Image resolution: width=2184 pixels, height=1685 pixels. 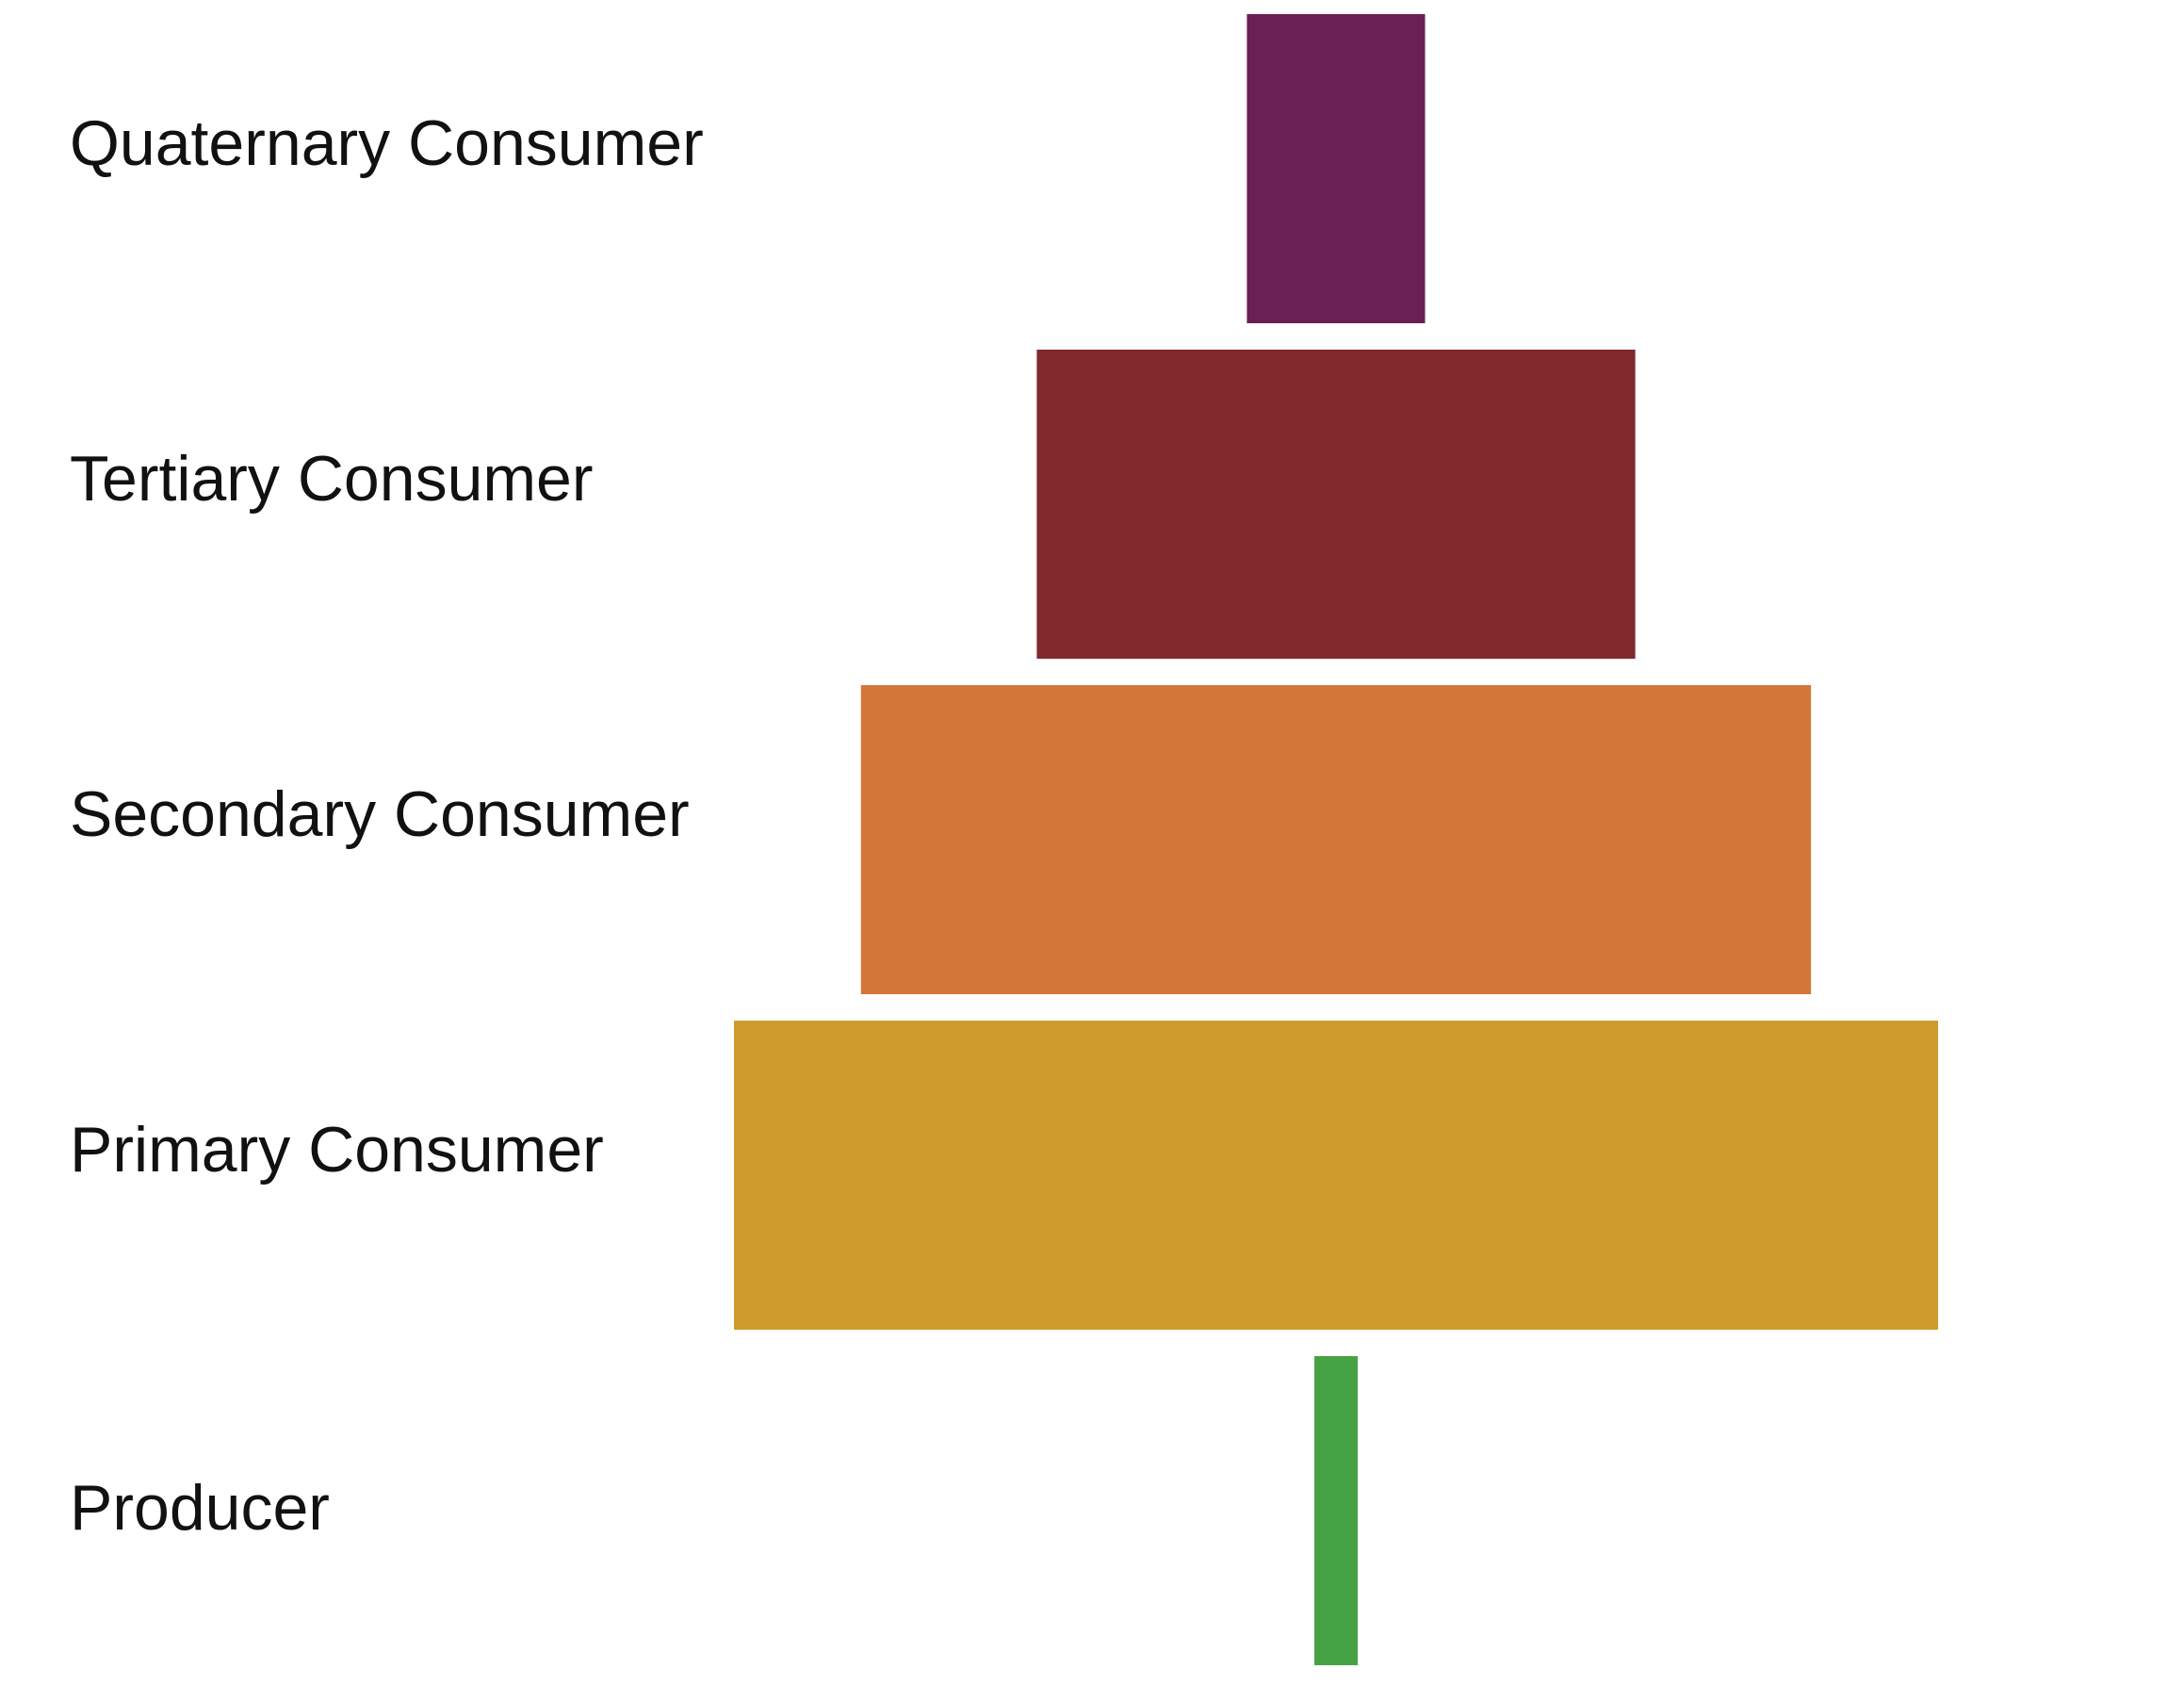 What do you see at coordinates (200, 1508) in the screenshot?
I see `label-producer: Producer` at bounding box center [200, 1508].